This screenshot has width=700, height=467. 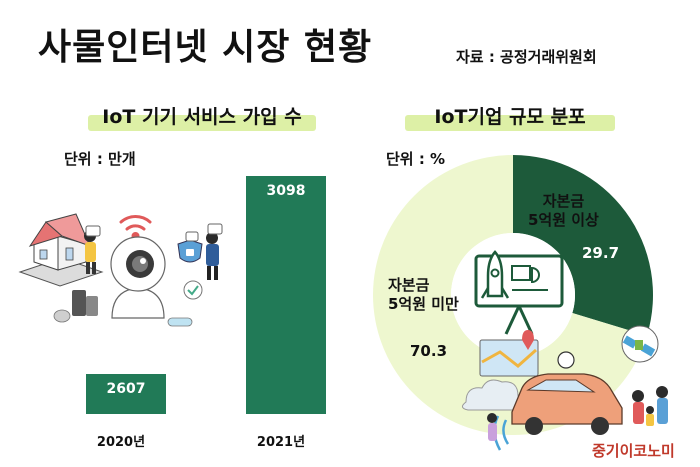 I want to click on slice-label-small: 자본금 5억원 미만, so click(x=423, y=295).